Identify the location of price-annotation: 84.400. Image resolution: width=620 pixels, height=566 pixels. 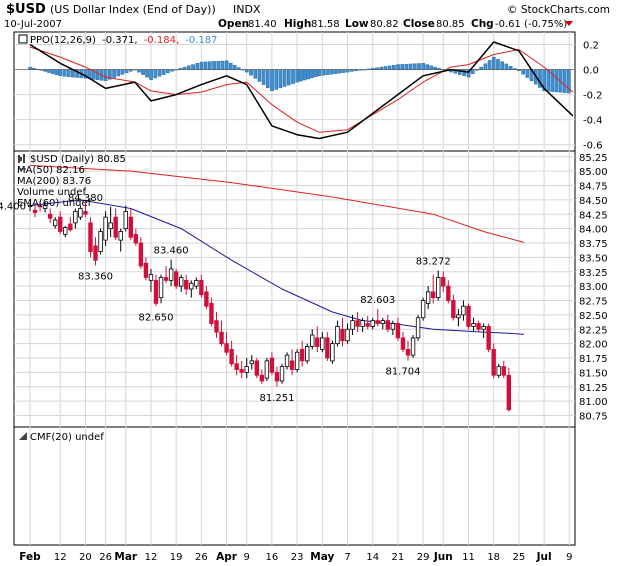
(13, 207).